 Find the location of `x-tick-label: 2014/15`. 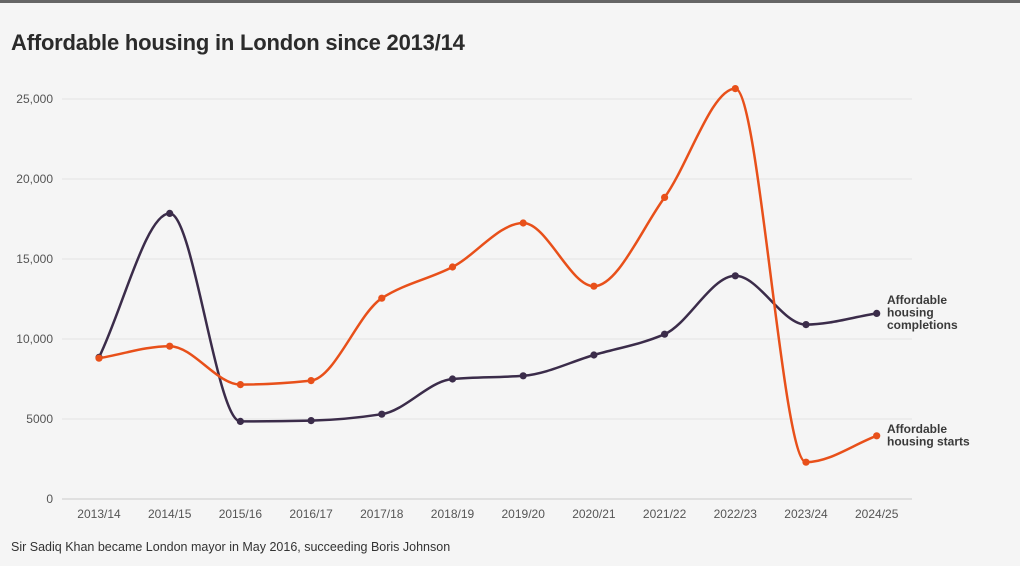

x-tick-label: 2014/15 is located at coordinates (170, 514).